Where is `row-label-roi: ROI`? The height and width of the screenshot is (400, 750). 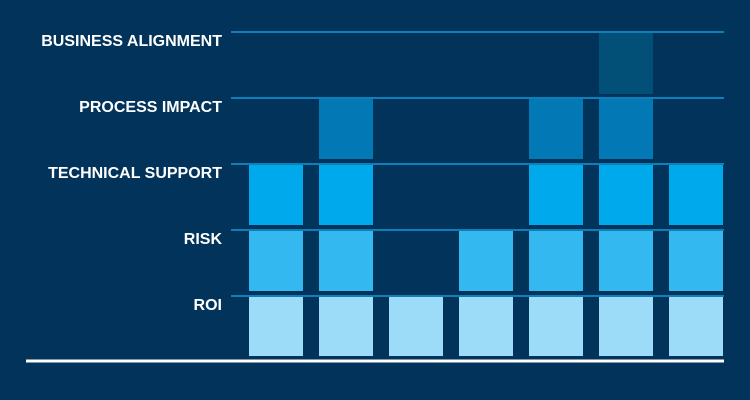 row-label-roi: ROI is located at coordinates (208, 305).